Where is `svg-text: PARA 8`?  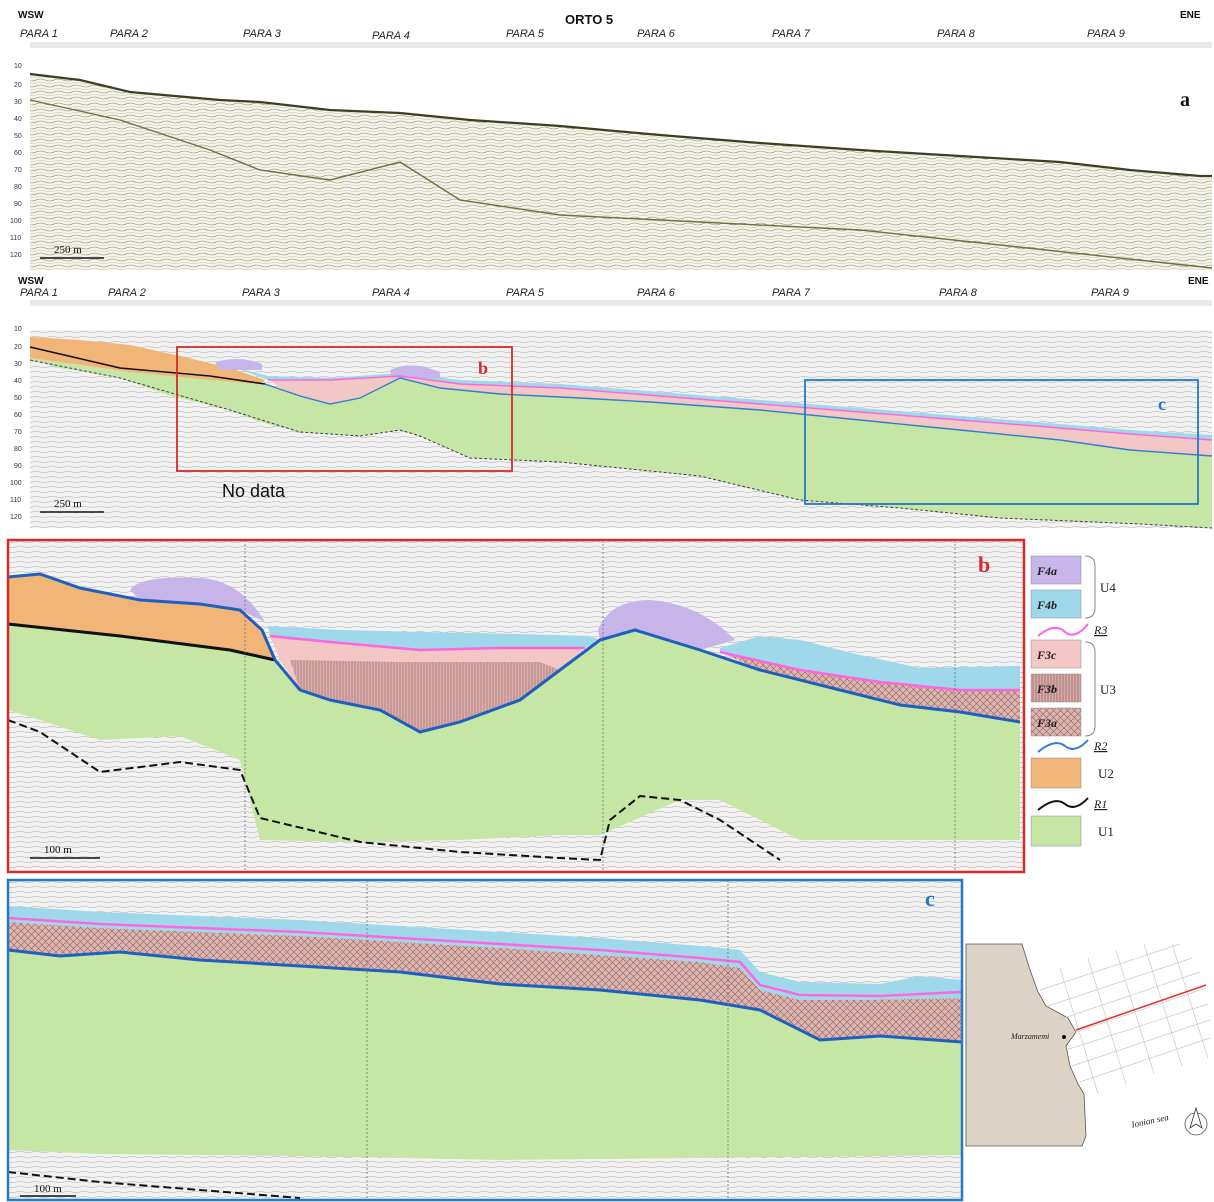
svg-text: PARA 8 is located at coordinates (958, 293).